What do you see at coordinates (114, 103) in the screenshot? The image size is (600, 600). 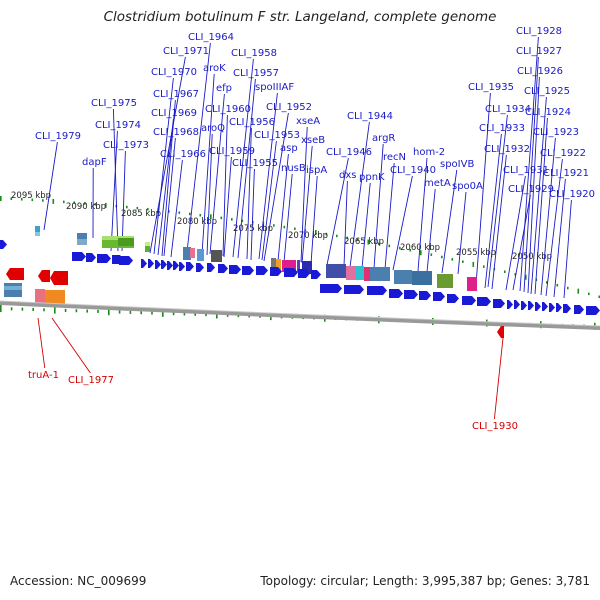 I see `gene-label: CLI_1975` at bounding box center [114, 103].